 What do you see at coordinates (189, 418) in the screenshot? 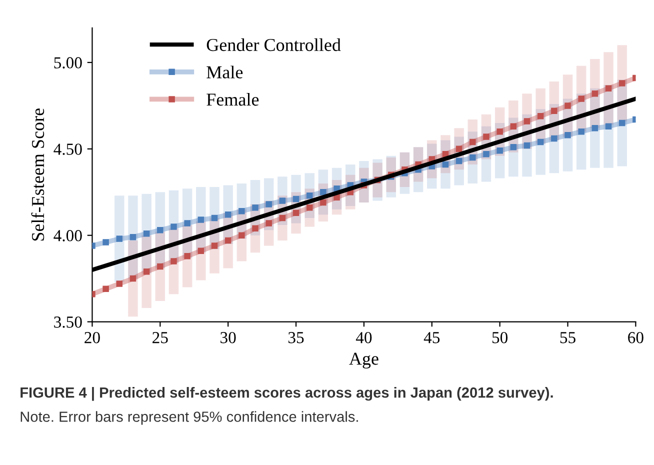
I see `text: Note. Error bars represent 95% confidence intervals.` at bounding box center [189, 418].